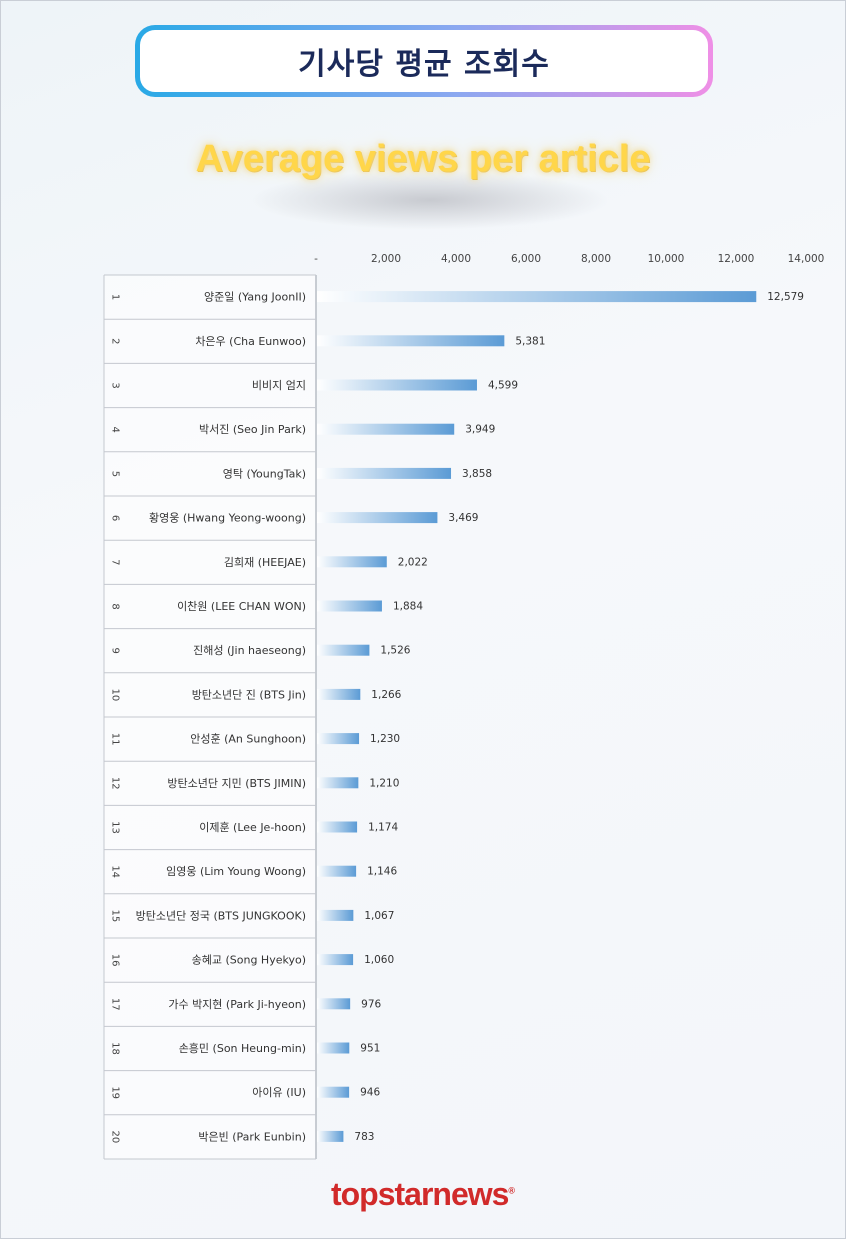 The height and width of the screenshot is (1239, 846). I want to click on category-label: 아이유 (IU), so click(279, 1092).